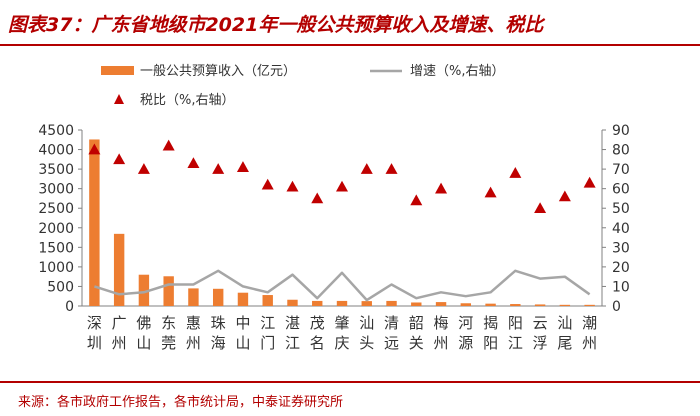 The width and height of the screenshot is (700, 416). Describe the element at coordinates (60, 287) in the screenshot. I see `left-tick-label: 500` at that location.